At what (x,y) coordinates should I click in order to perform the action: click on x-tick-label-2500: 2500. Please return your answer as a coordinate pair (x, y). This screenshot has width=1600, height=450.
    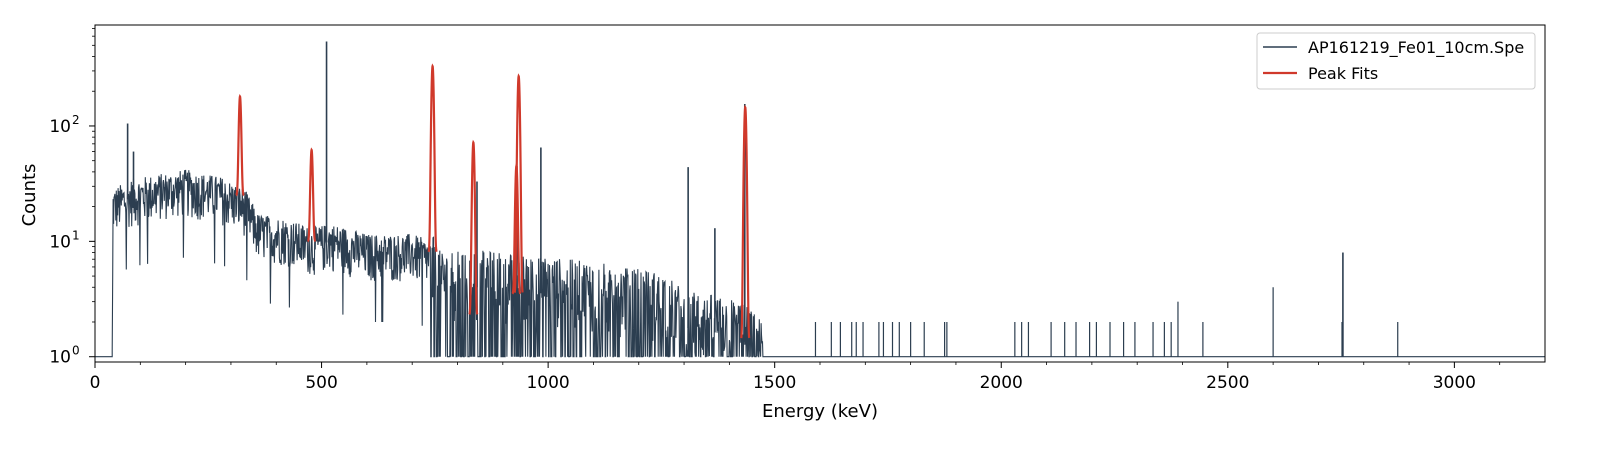
    Looking at the image, I should click on (1227, 383).